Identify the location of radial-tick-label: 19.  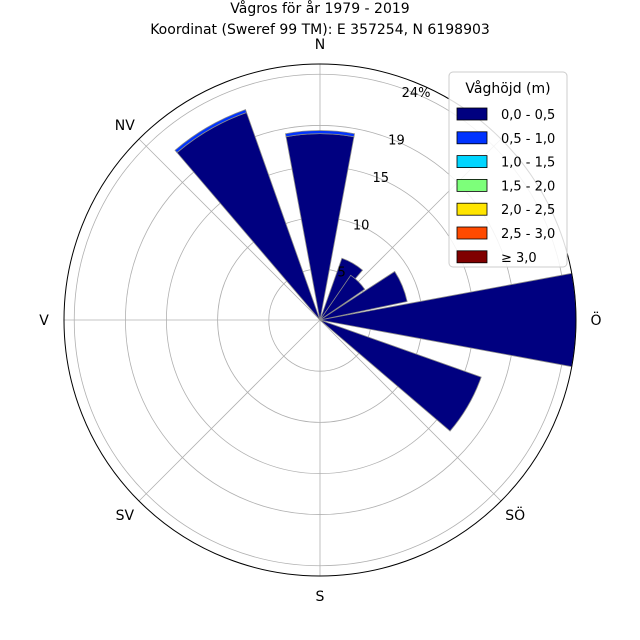
(396, 140).